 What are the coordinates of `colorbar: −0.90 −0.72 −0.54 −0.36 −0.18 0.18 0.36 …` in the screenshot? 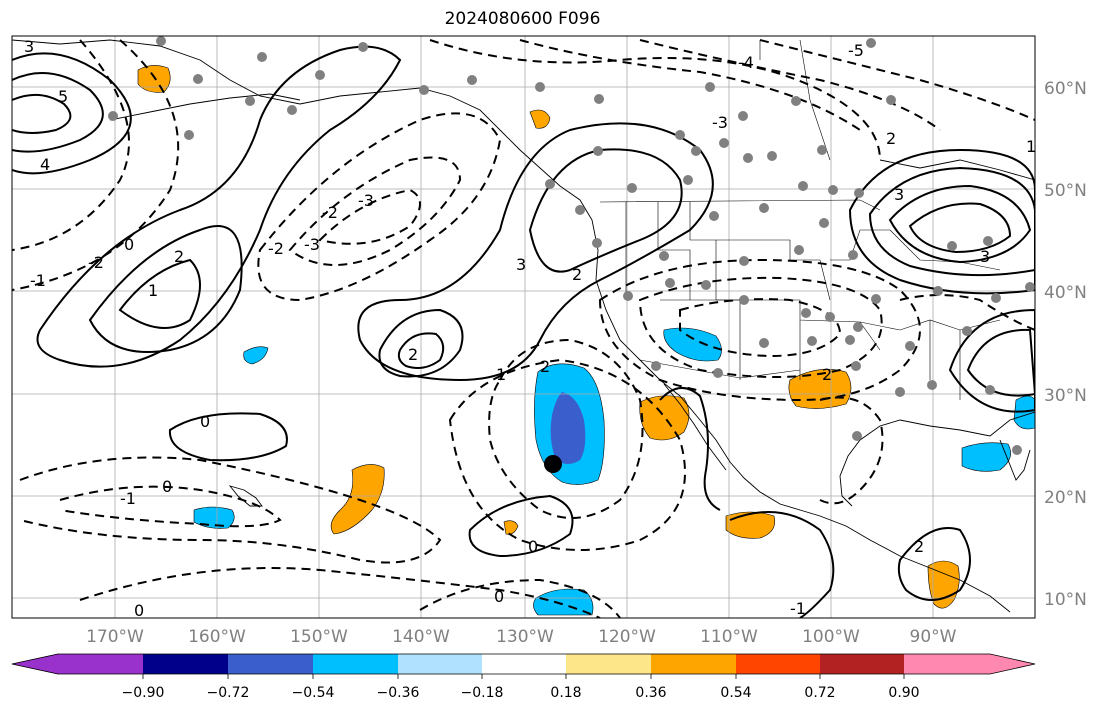 It's located at (523, 677).